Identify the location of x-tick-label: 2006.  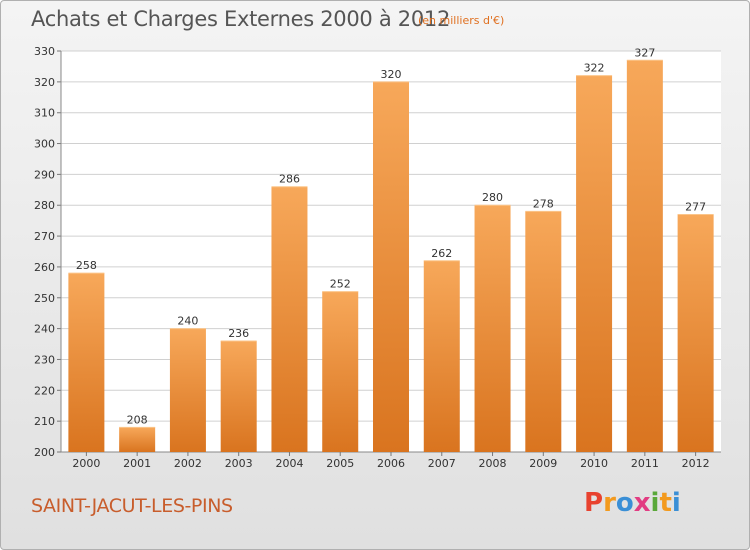
(391, 463).